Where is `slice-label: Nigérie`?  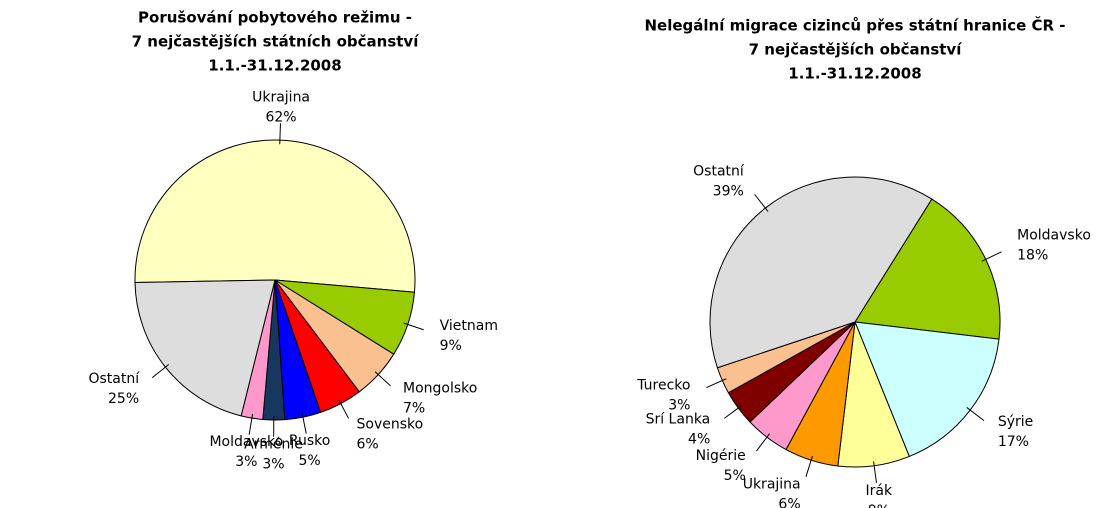 slice-label: Nigérie is located at coordinates (721, 456).